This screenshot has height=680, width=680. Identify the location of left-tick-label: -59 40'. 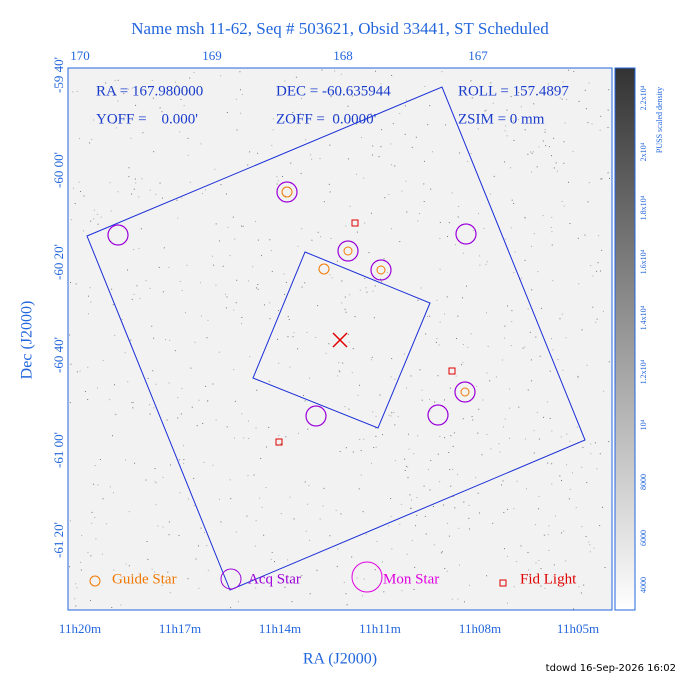
(58, 75).